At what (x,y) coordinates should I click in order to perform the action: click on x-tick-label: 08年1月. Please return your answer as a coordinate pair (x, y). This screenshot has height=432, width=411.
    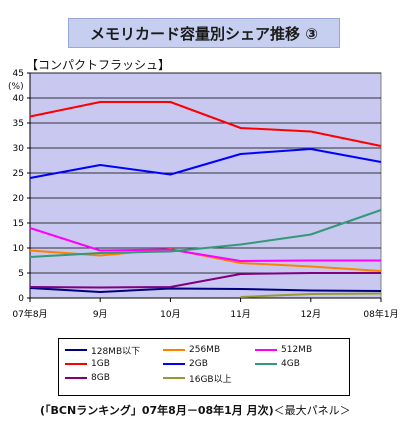
    Looking at the image, I should click on (380, 314).